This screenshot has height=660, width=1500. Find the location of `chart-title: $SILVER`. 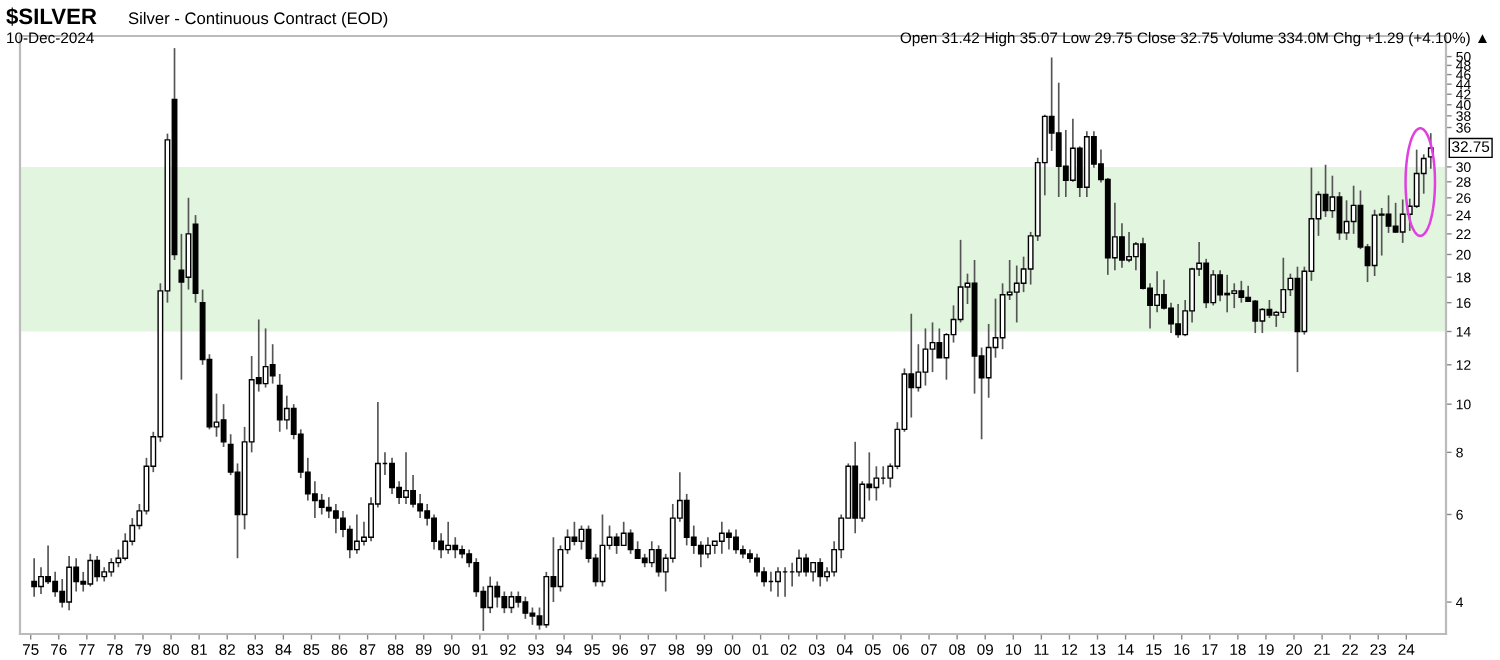

chart-title: $SILVER is located at coordinates (51, 16).